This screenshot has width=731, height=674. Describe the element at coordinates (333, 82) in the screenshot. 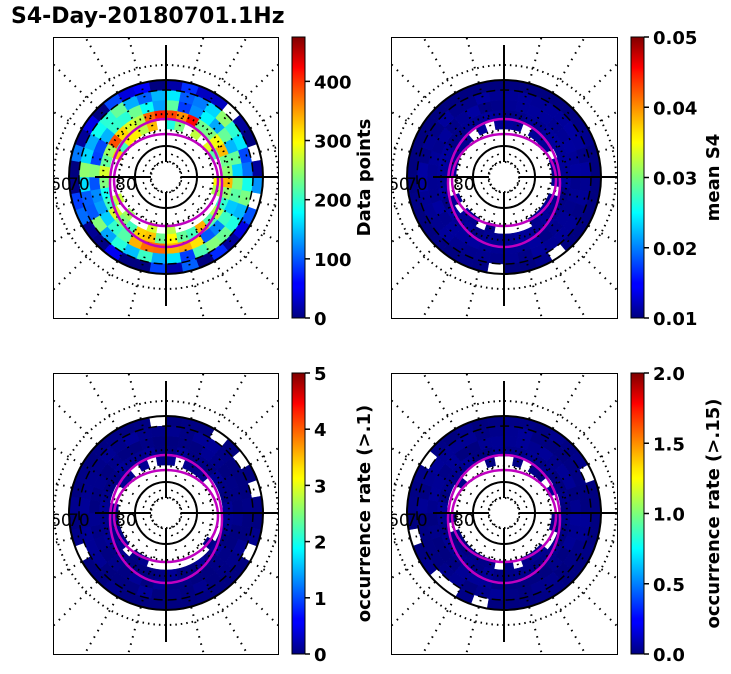

I see `colorbar-tick-label: 400` at that location.